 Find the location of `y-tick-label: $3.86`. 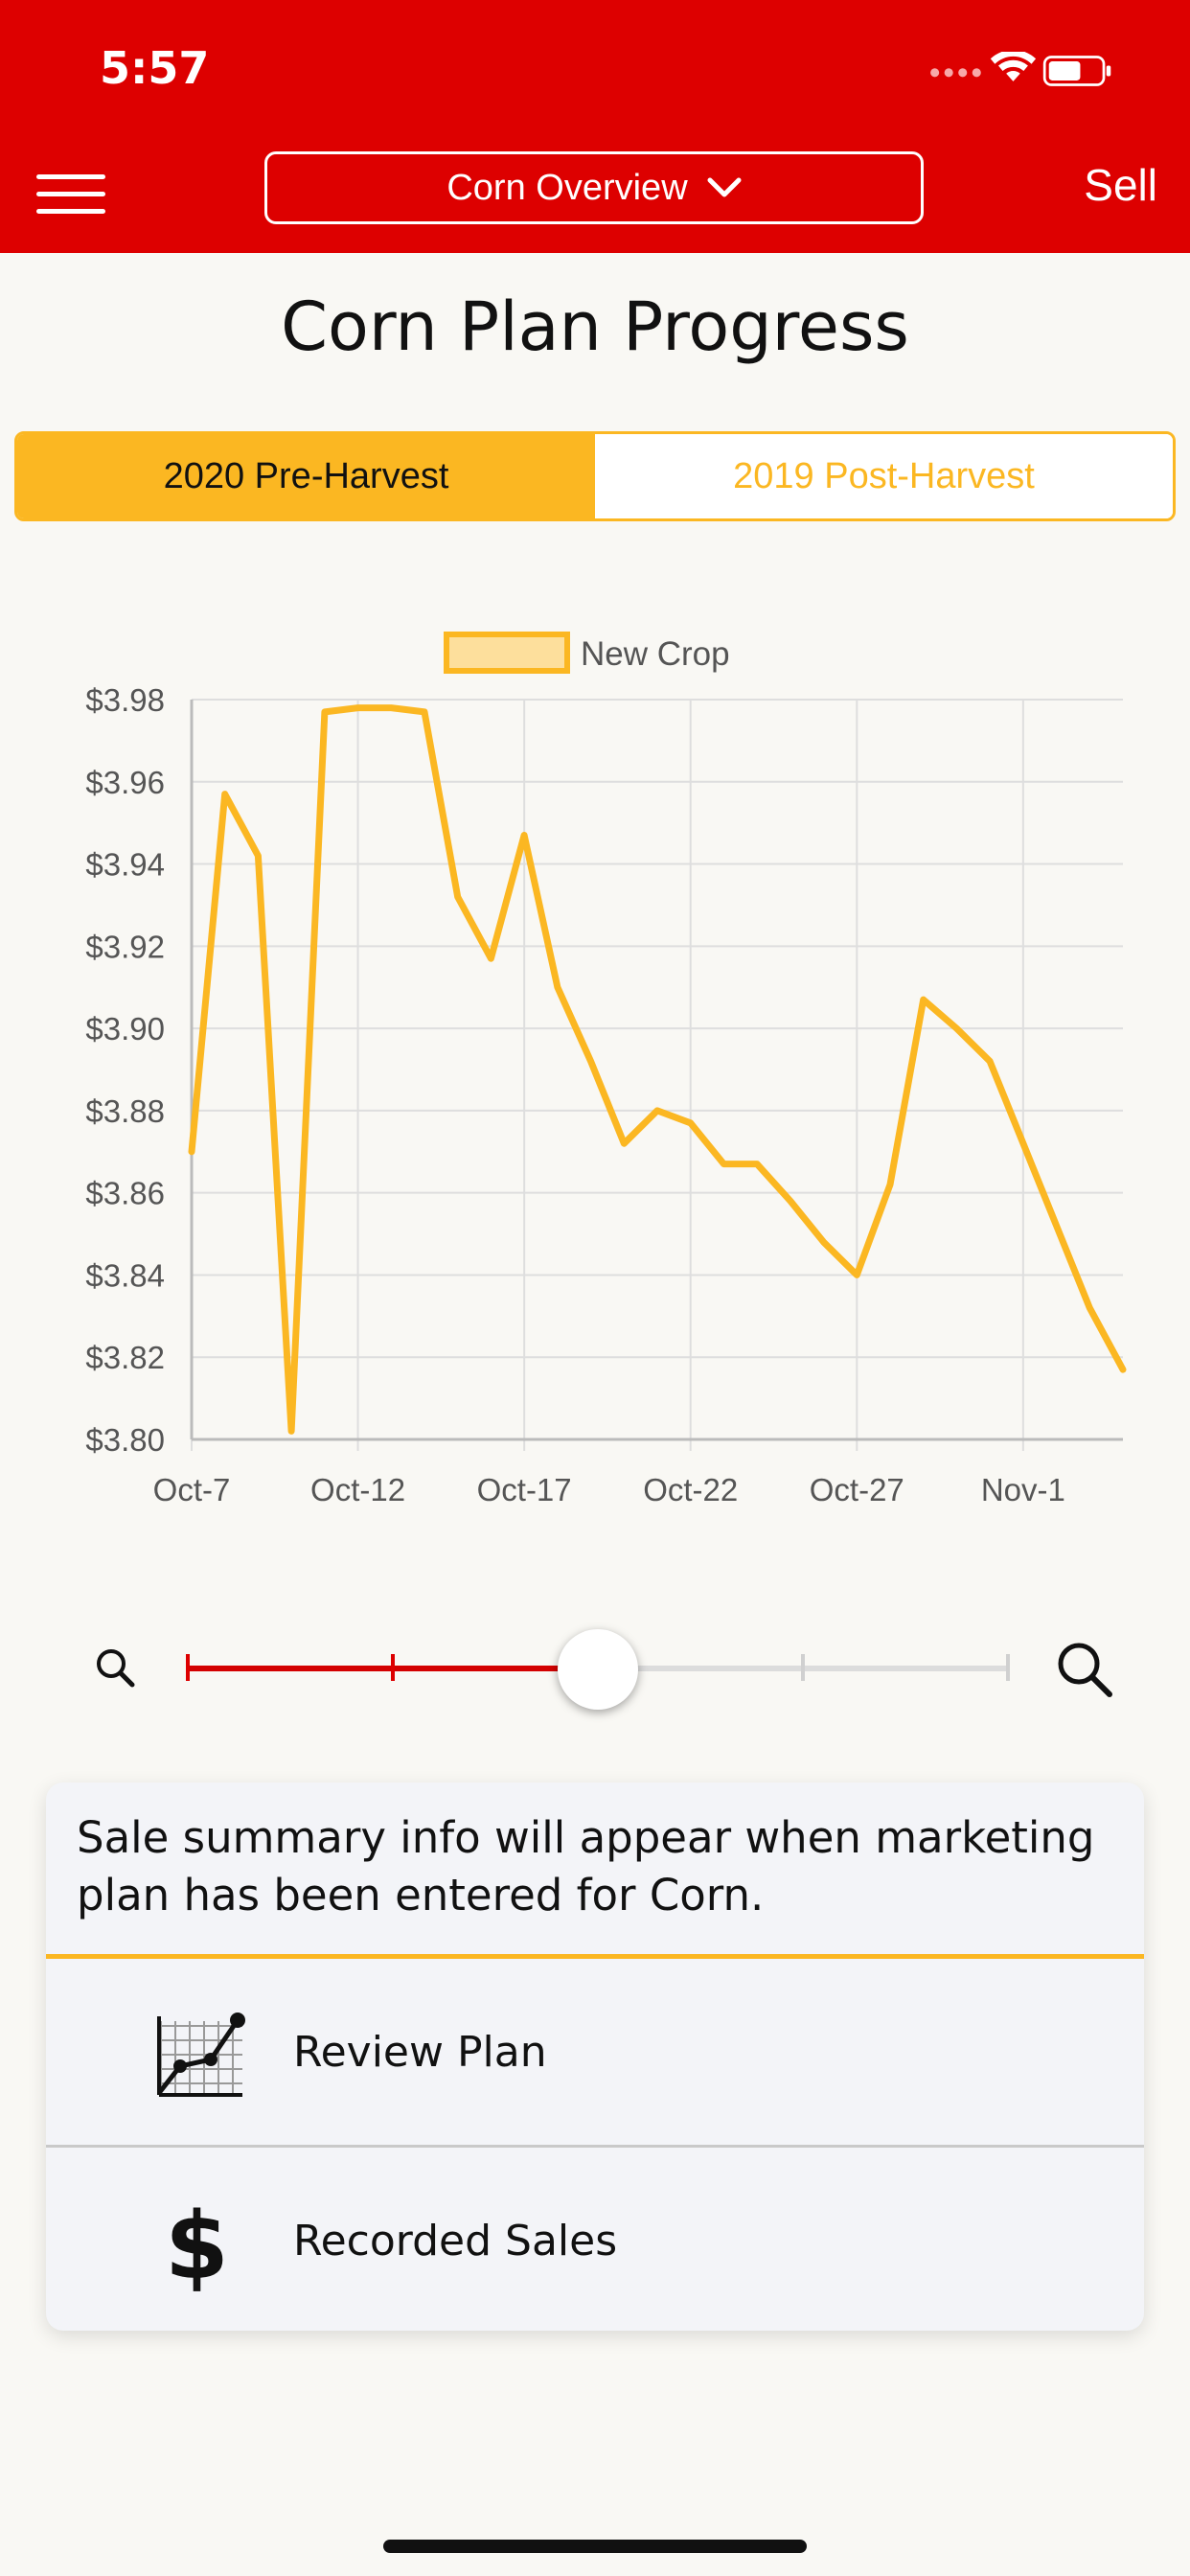

y-tick-label: $3.86 is located at coordinates (125, 1193).